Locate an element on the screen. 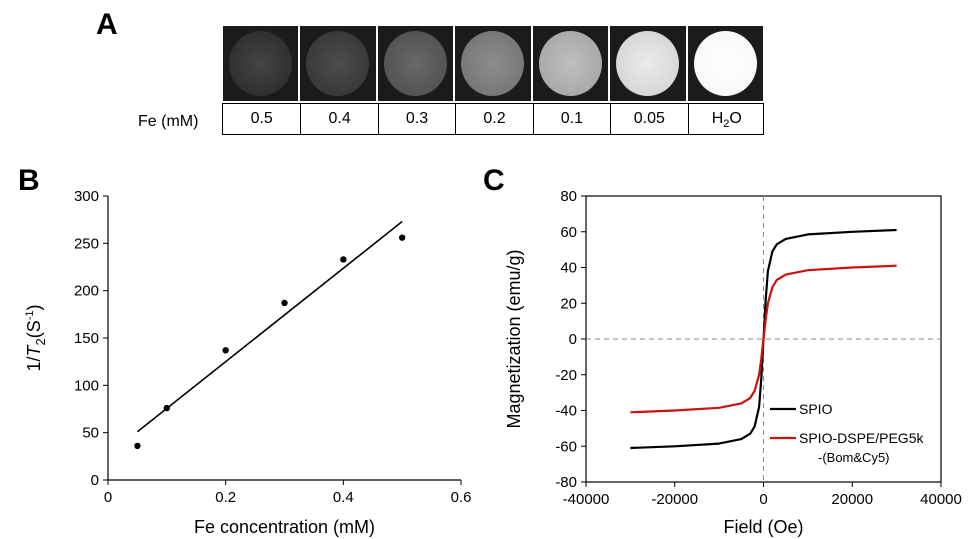 The image size is (968, 539). y-tick-label: 50 is located at coordinates (90, 433).